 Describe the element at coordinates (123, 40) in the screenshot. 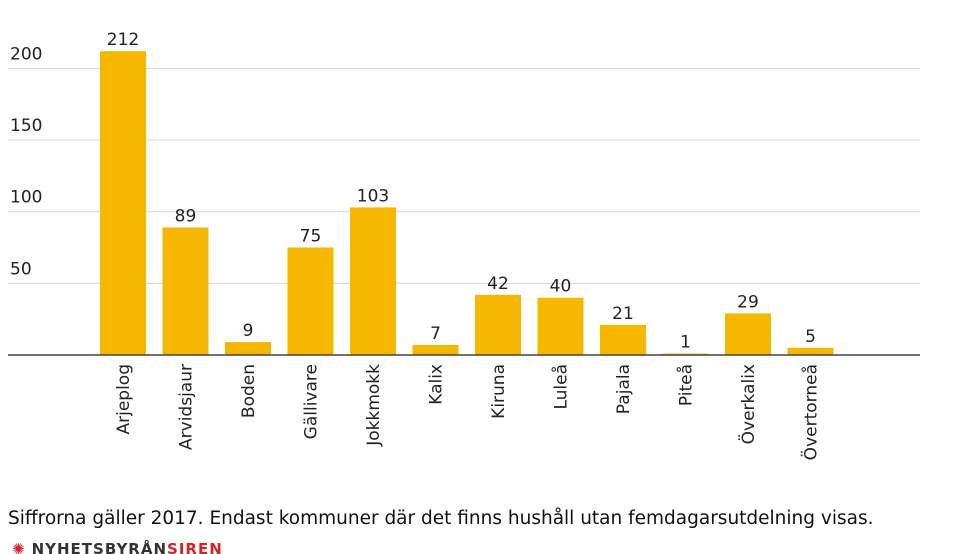

I see `data-label-arjeplog: 212` at that location.